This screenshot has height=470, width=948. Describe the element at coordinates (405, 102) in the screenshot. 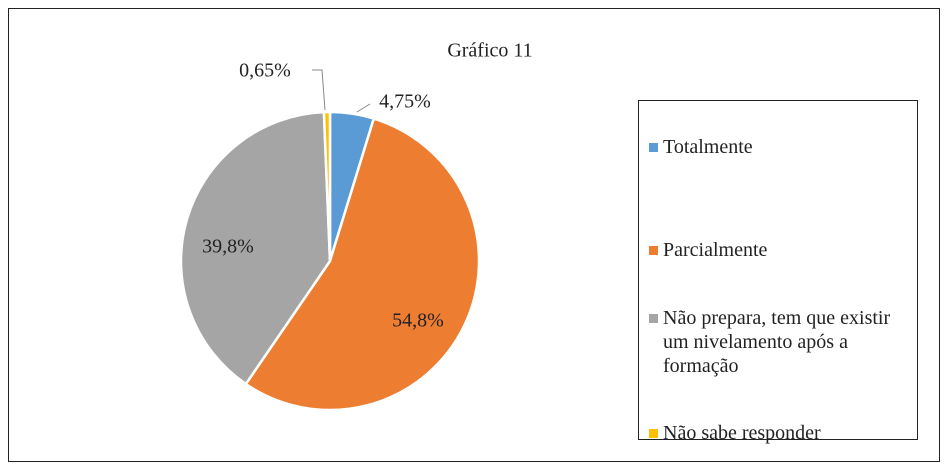

I see `data-label: 4,75%` at that location.